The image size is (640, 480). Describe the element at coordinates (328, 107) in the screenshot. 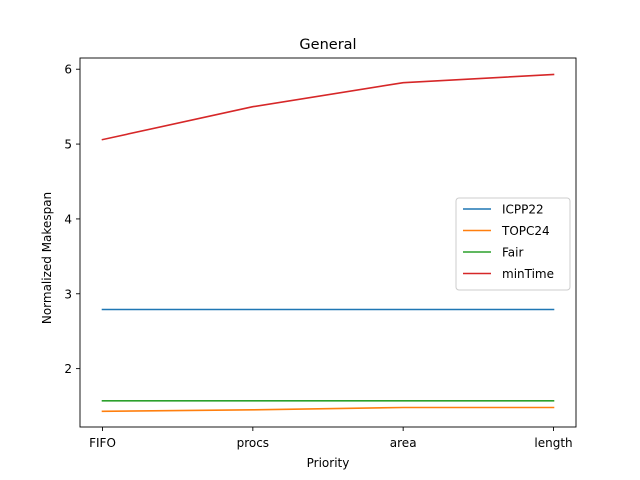

I see `series-line-mintime` at that location.